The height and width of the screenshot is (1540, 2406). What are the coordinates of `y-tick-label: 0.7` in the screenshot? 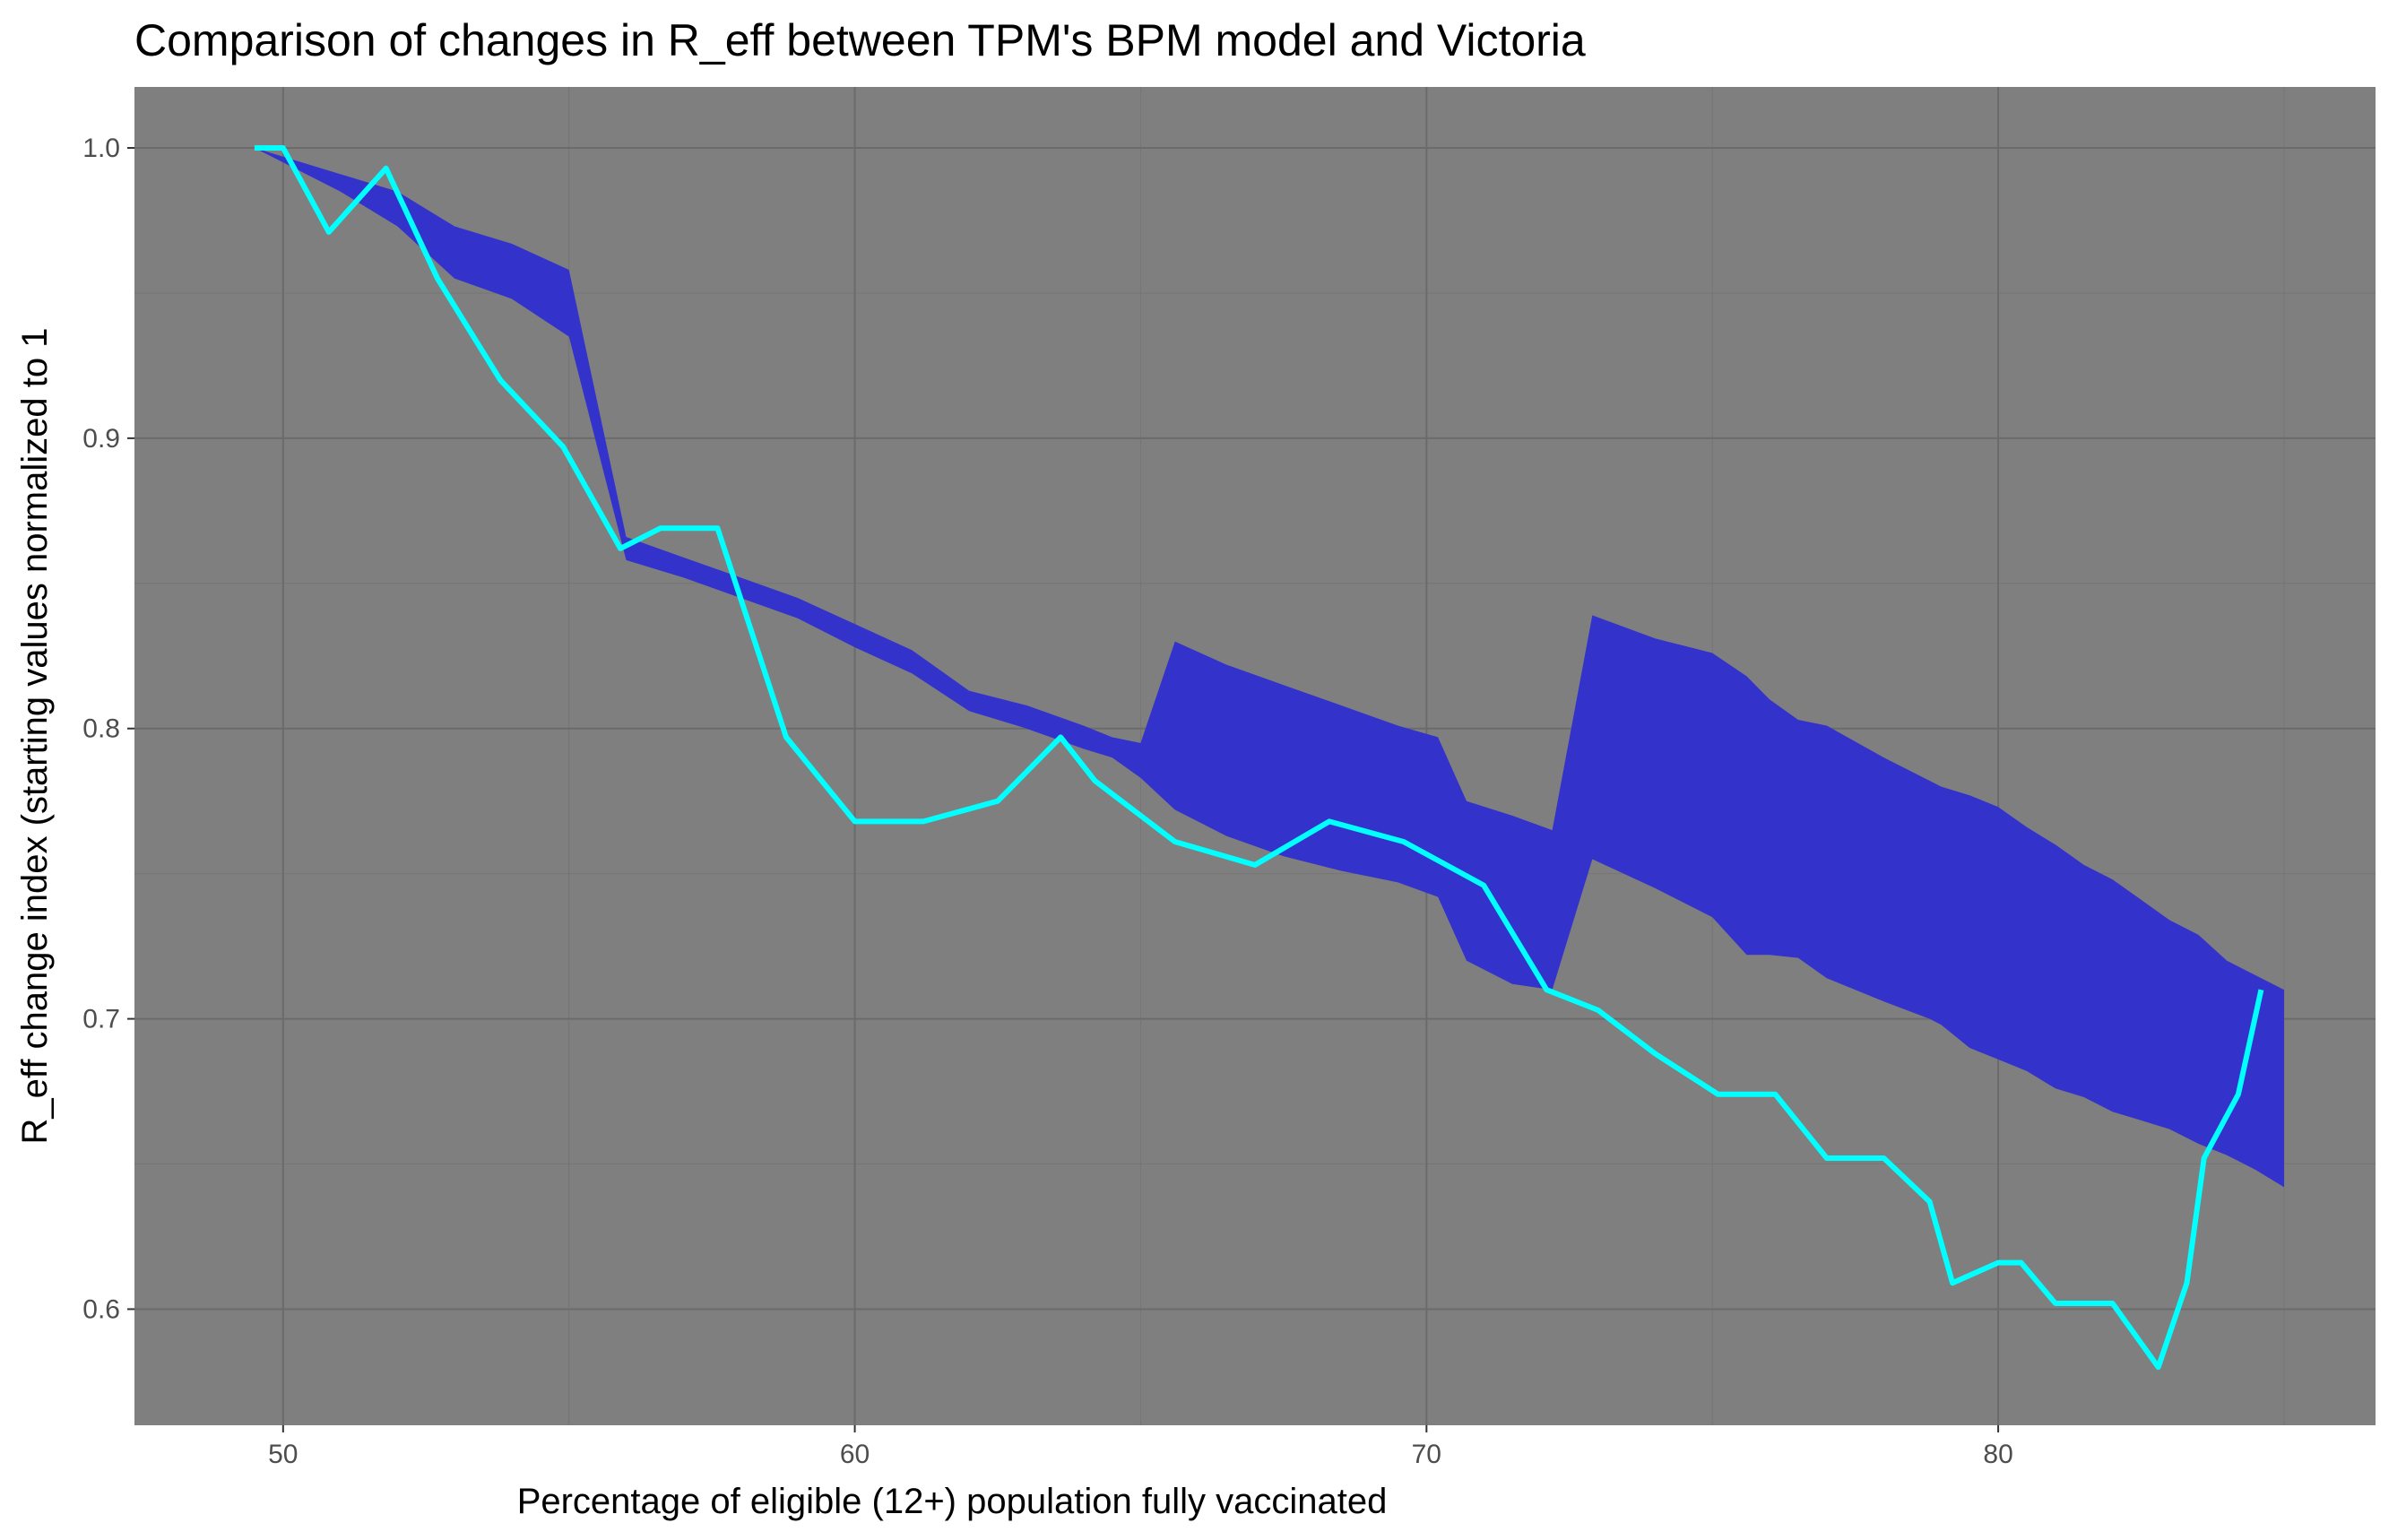 It's located at (101, 1019).